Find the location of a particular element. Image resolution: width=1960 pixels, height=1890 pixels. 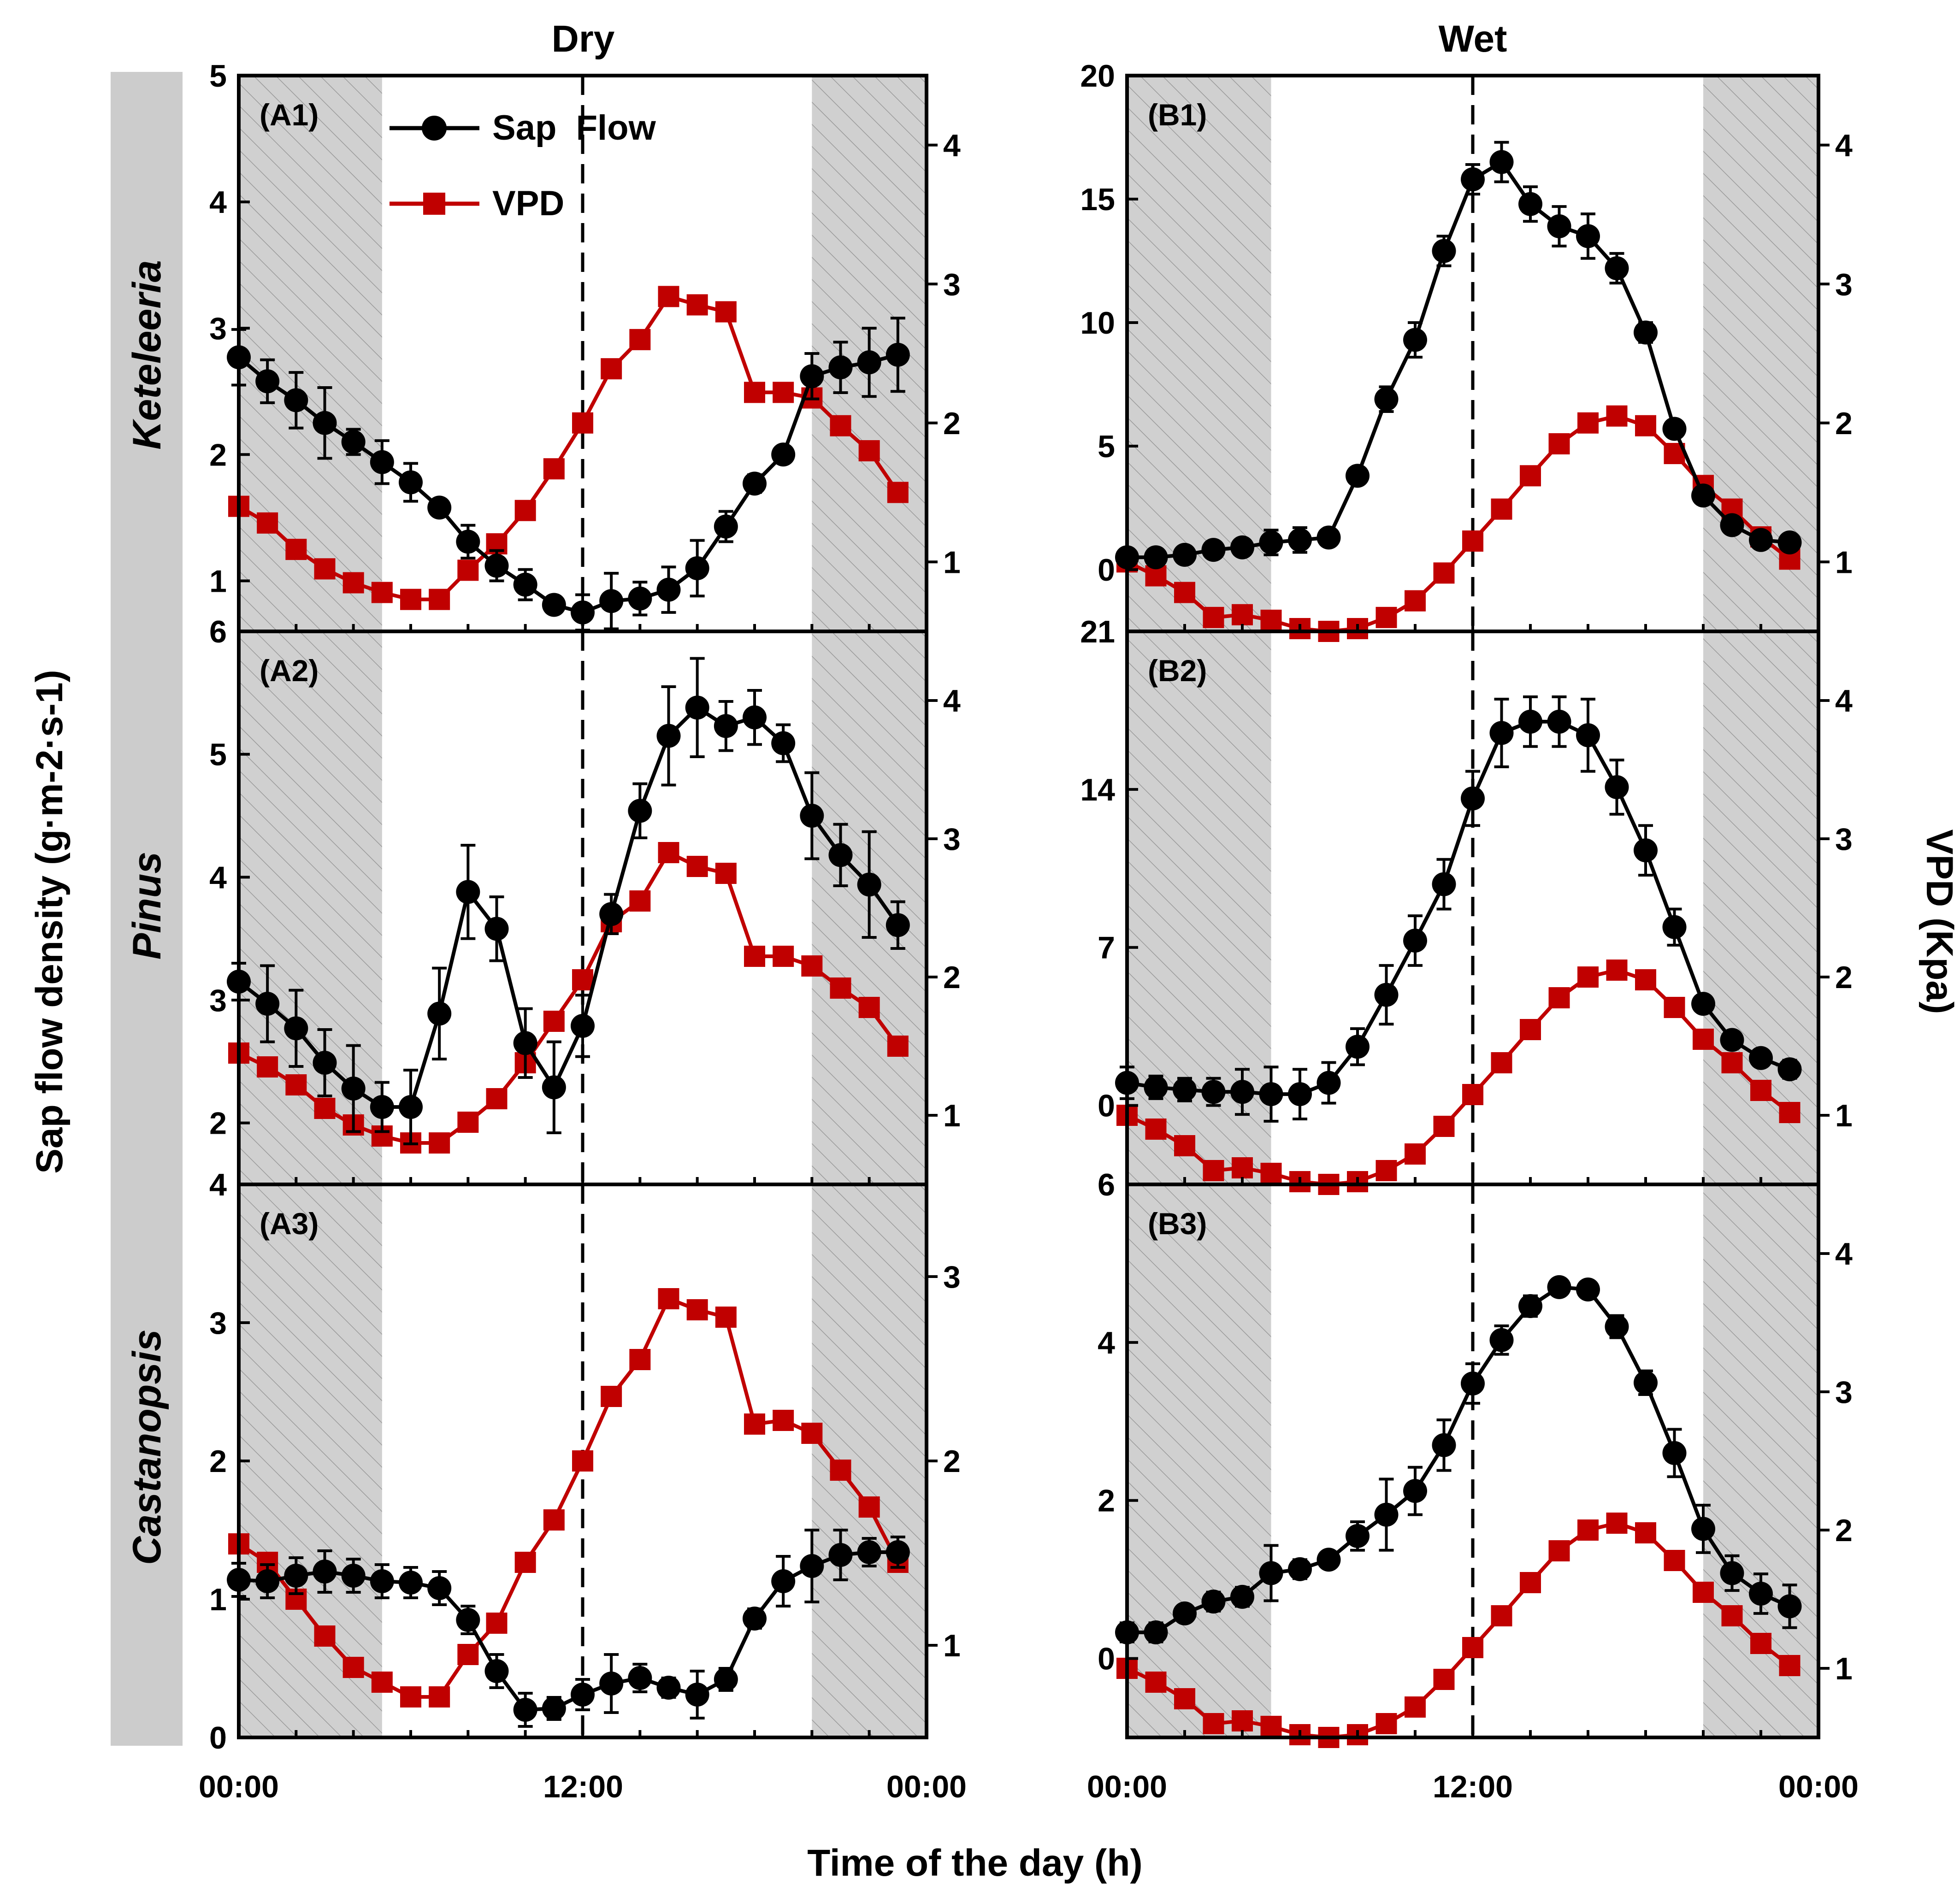

species-label-pinus: Pinus is located at coordinates (147, 906).